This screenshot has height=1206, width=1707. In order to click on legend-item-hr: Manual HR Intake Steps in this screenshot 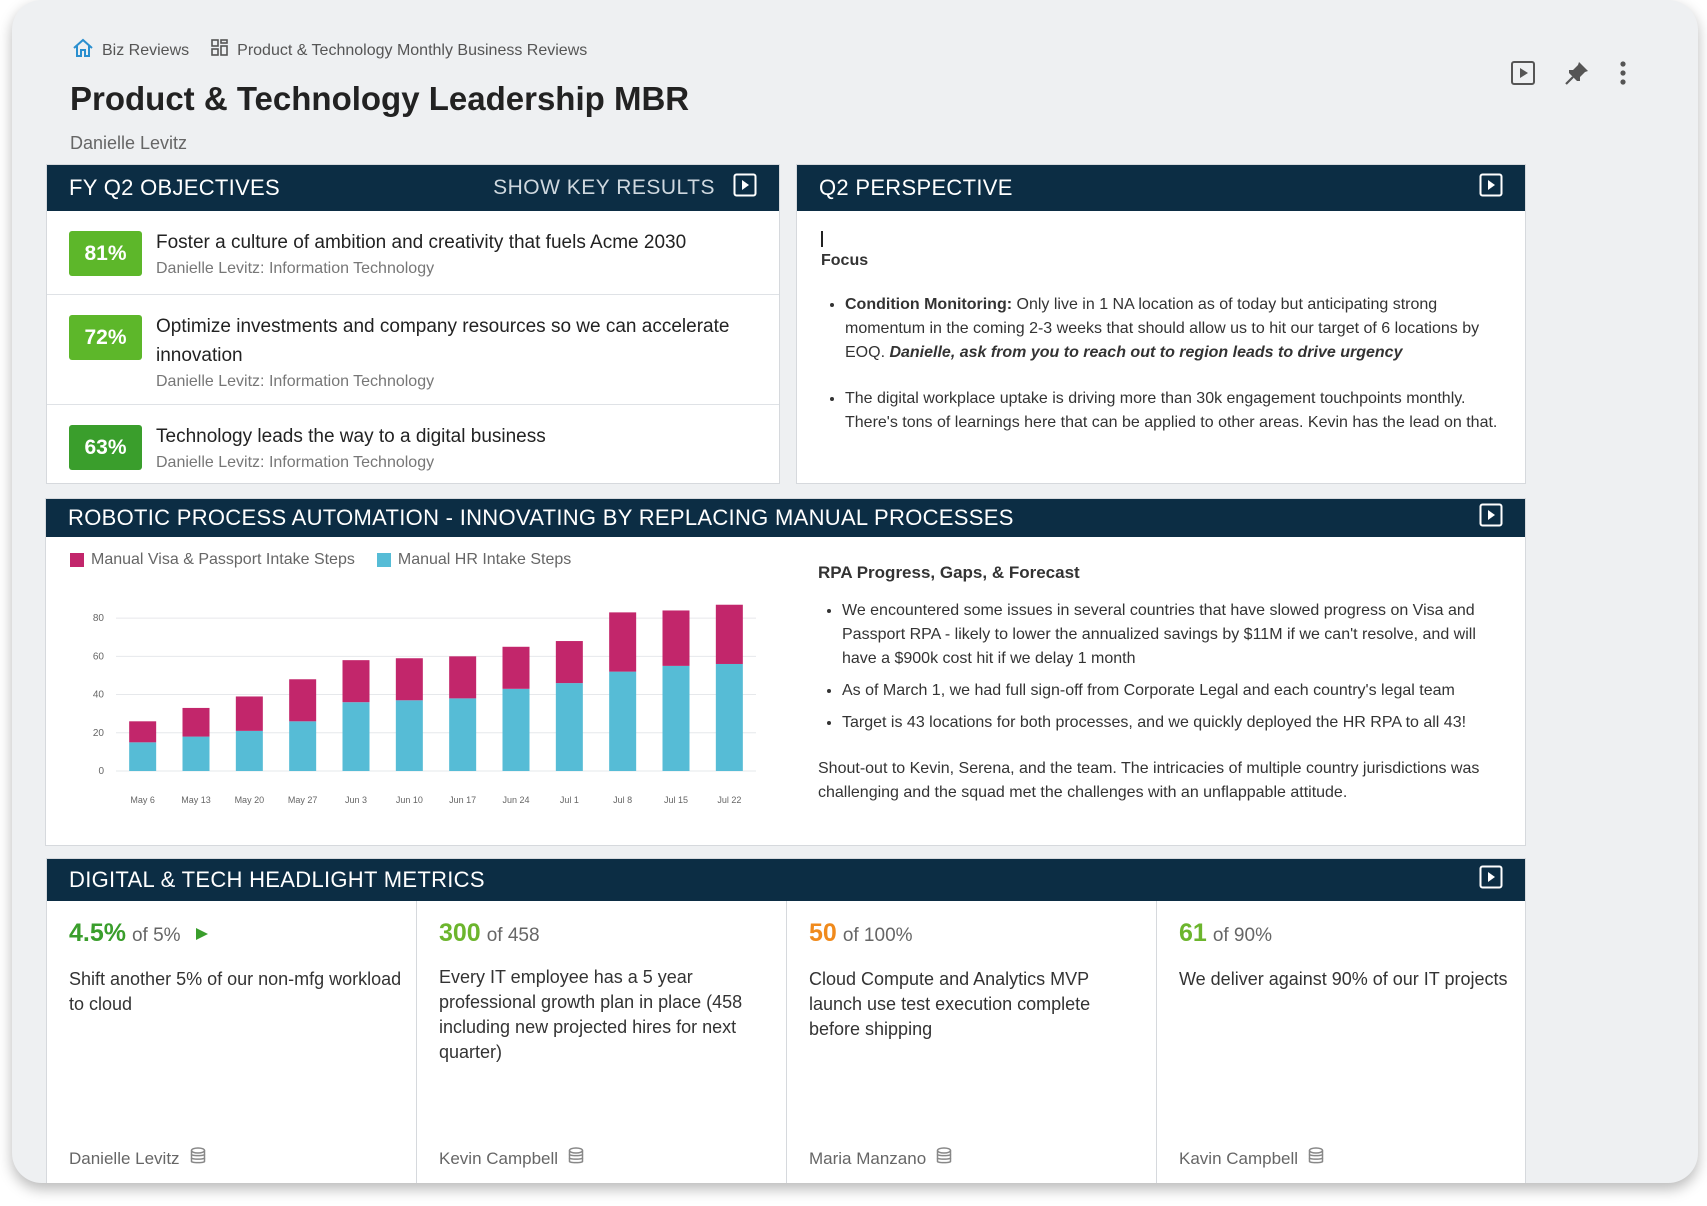, I will do `click(474, 560)`.